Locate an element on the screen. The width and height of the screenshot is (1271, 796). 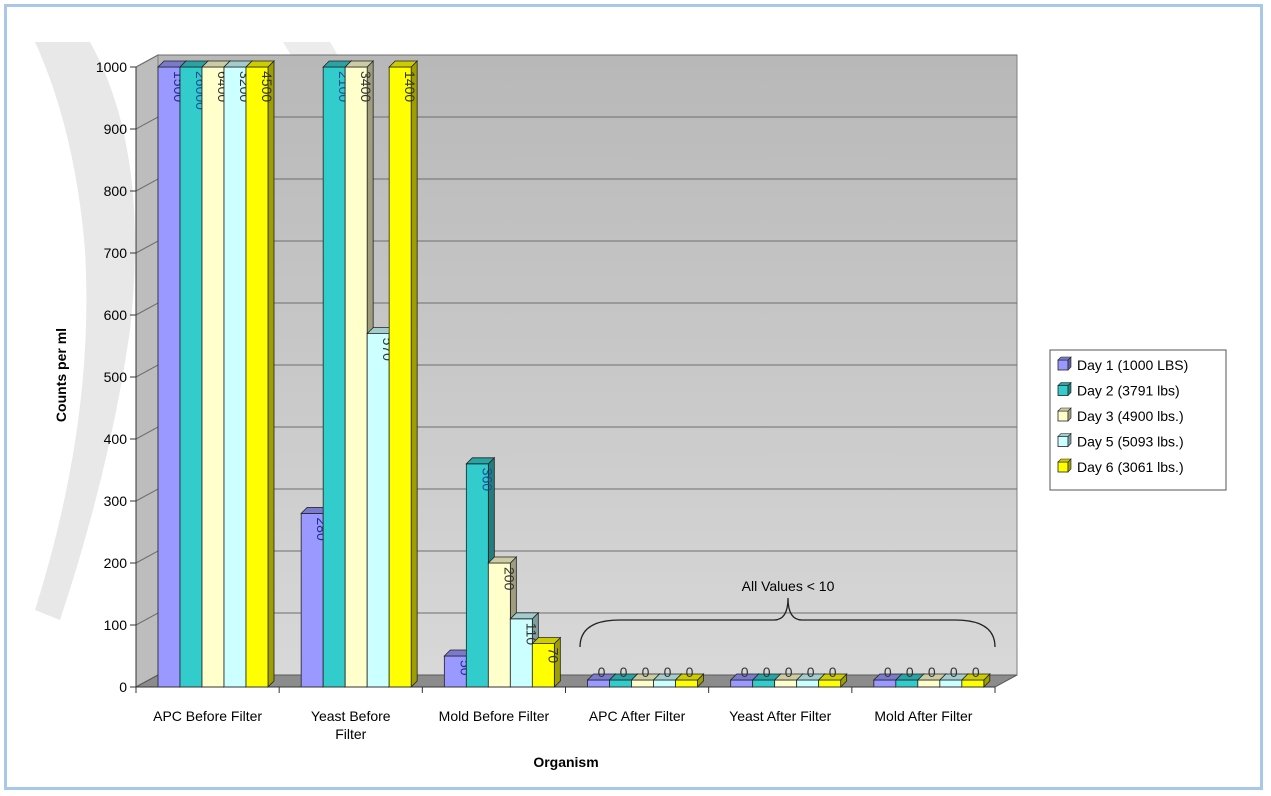
y-tick-label-6: 600 is located at coordinates (116, 315).